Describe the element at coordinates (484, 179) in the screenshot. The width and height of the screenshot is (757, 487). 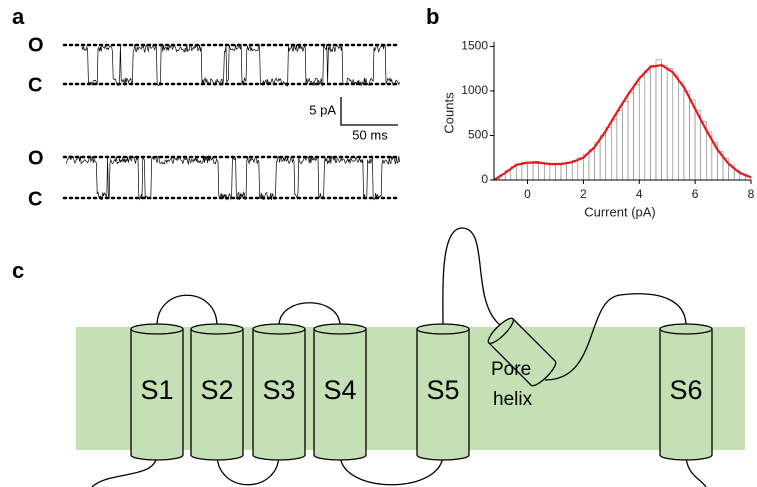
I see `y-tick-label: 0` at that location.